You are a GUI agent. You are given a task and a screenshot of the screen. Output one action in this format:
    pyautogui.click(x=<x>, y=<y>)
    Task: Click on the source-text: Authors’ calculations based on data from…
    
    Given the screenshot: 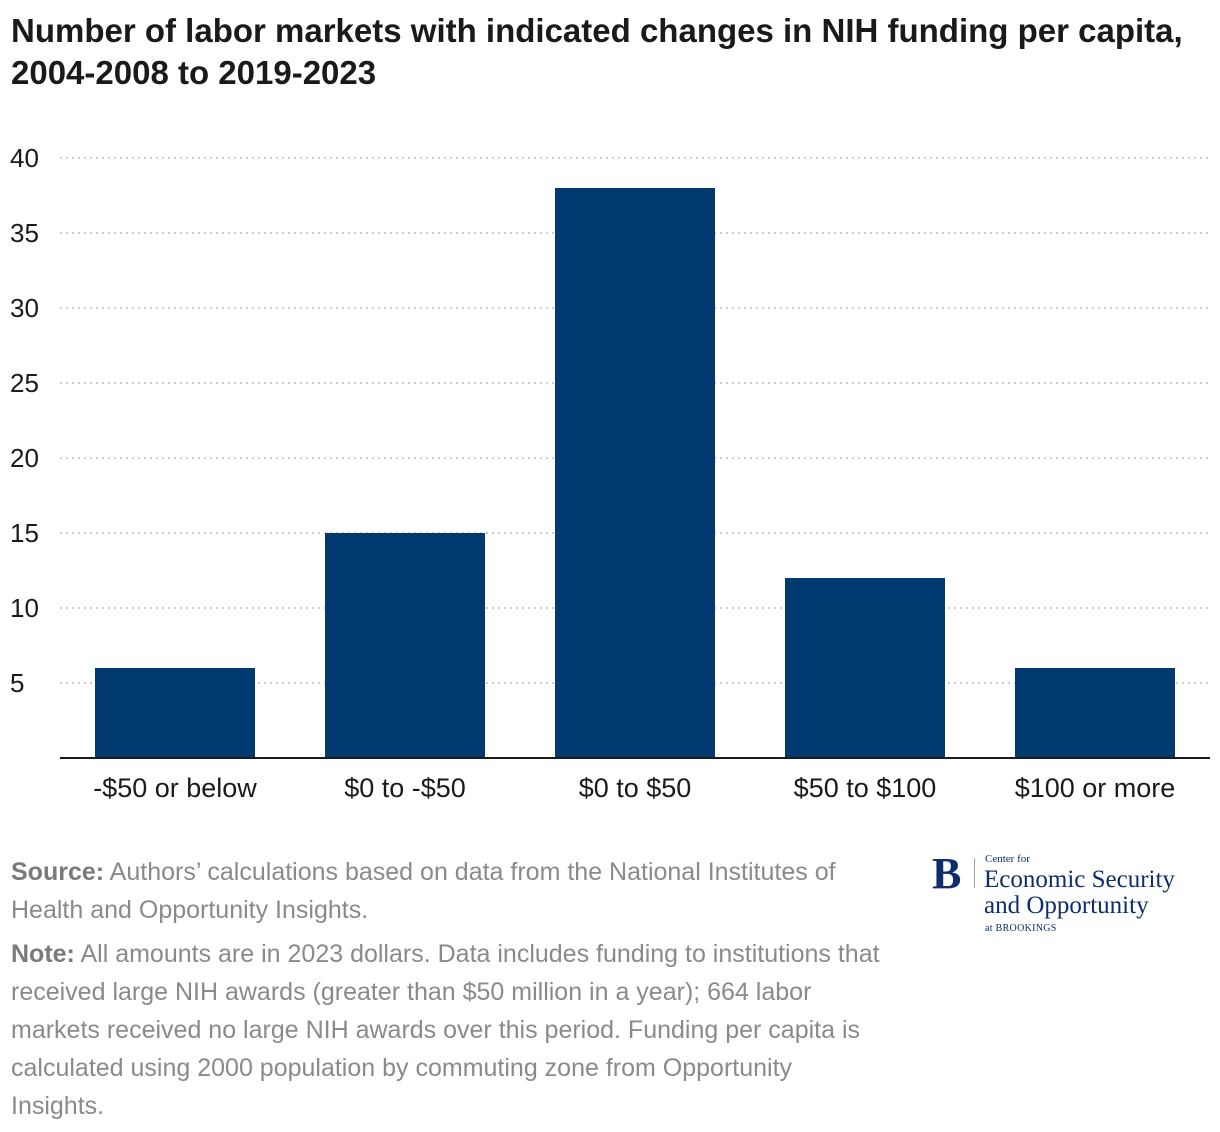 What is the action you would take?
    pyautogui.click(x=423, y=891)
    